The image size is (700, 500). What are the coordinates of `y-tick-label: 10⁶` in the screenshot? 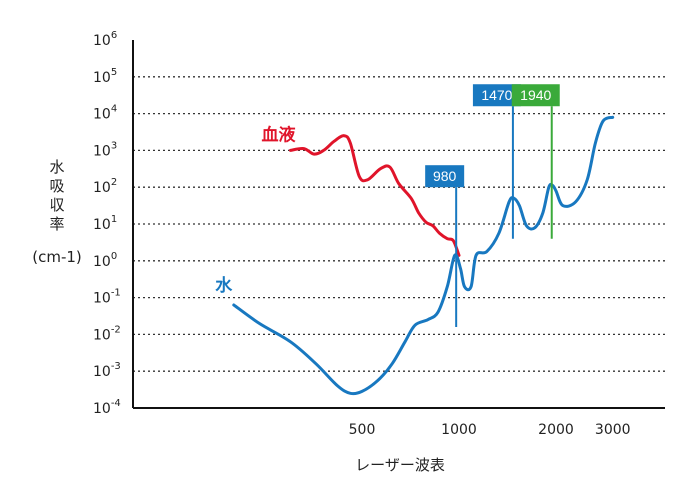 It's located at (105, 39).